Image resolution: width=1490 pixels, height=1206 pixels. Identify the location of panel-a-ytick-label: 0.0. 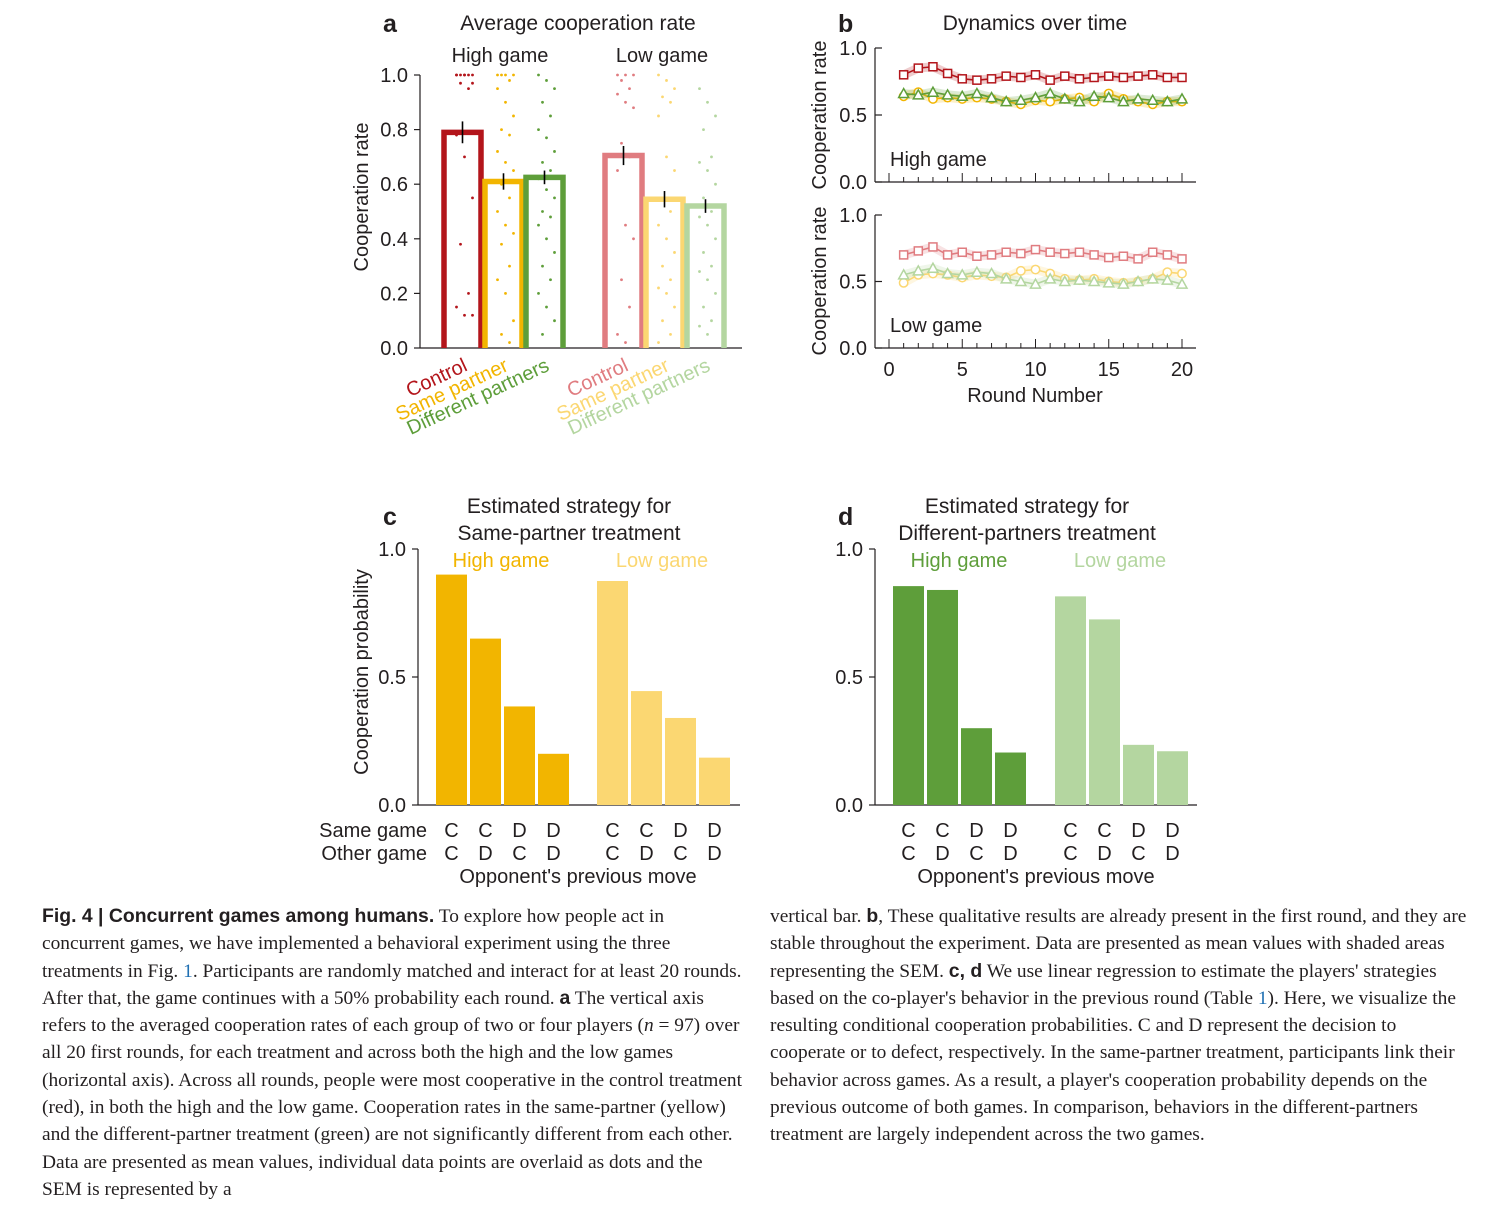
(394, 349).